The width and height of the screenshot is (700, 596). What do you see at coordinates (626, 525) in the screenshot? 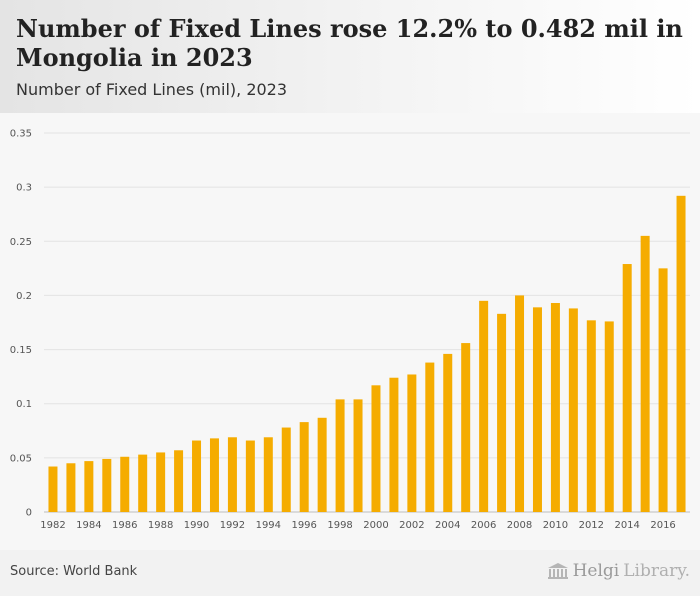
I see `x-tick-label: 2014` at bounding box center [626, 525].